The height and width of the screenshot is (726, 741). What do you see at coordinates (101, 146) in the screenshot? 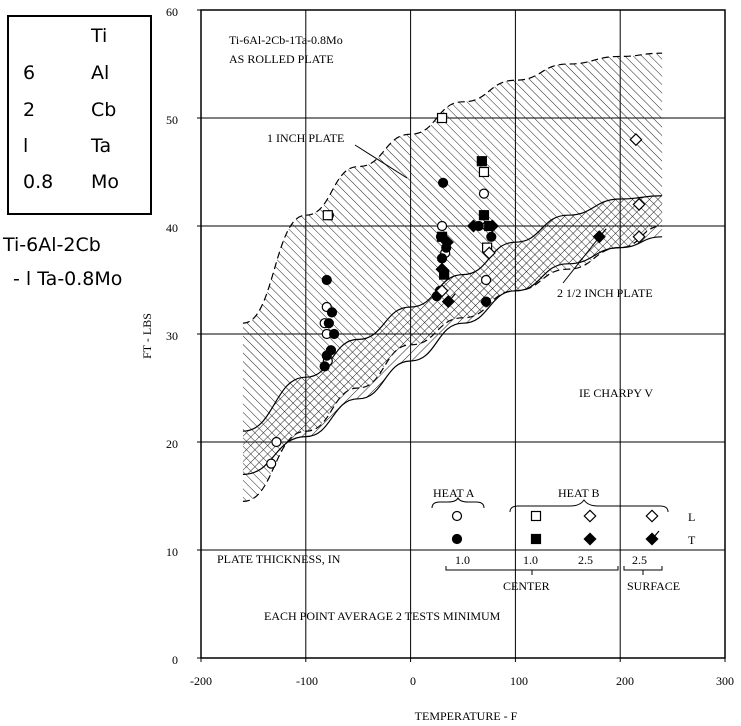
I see `composition-element: Ta` at bounding box center [101, 146].